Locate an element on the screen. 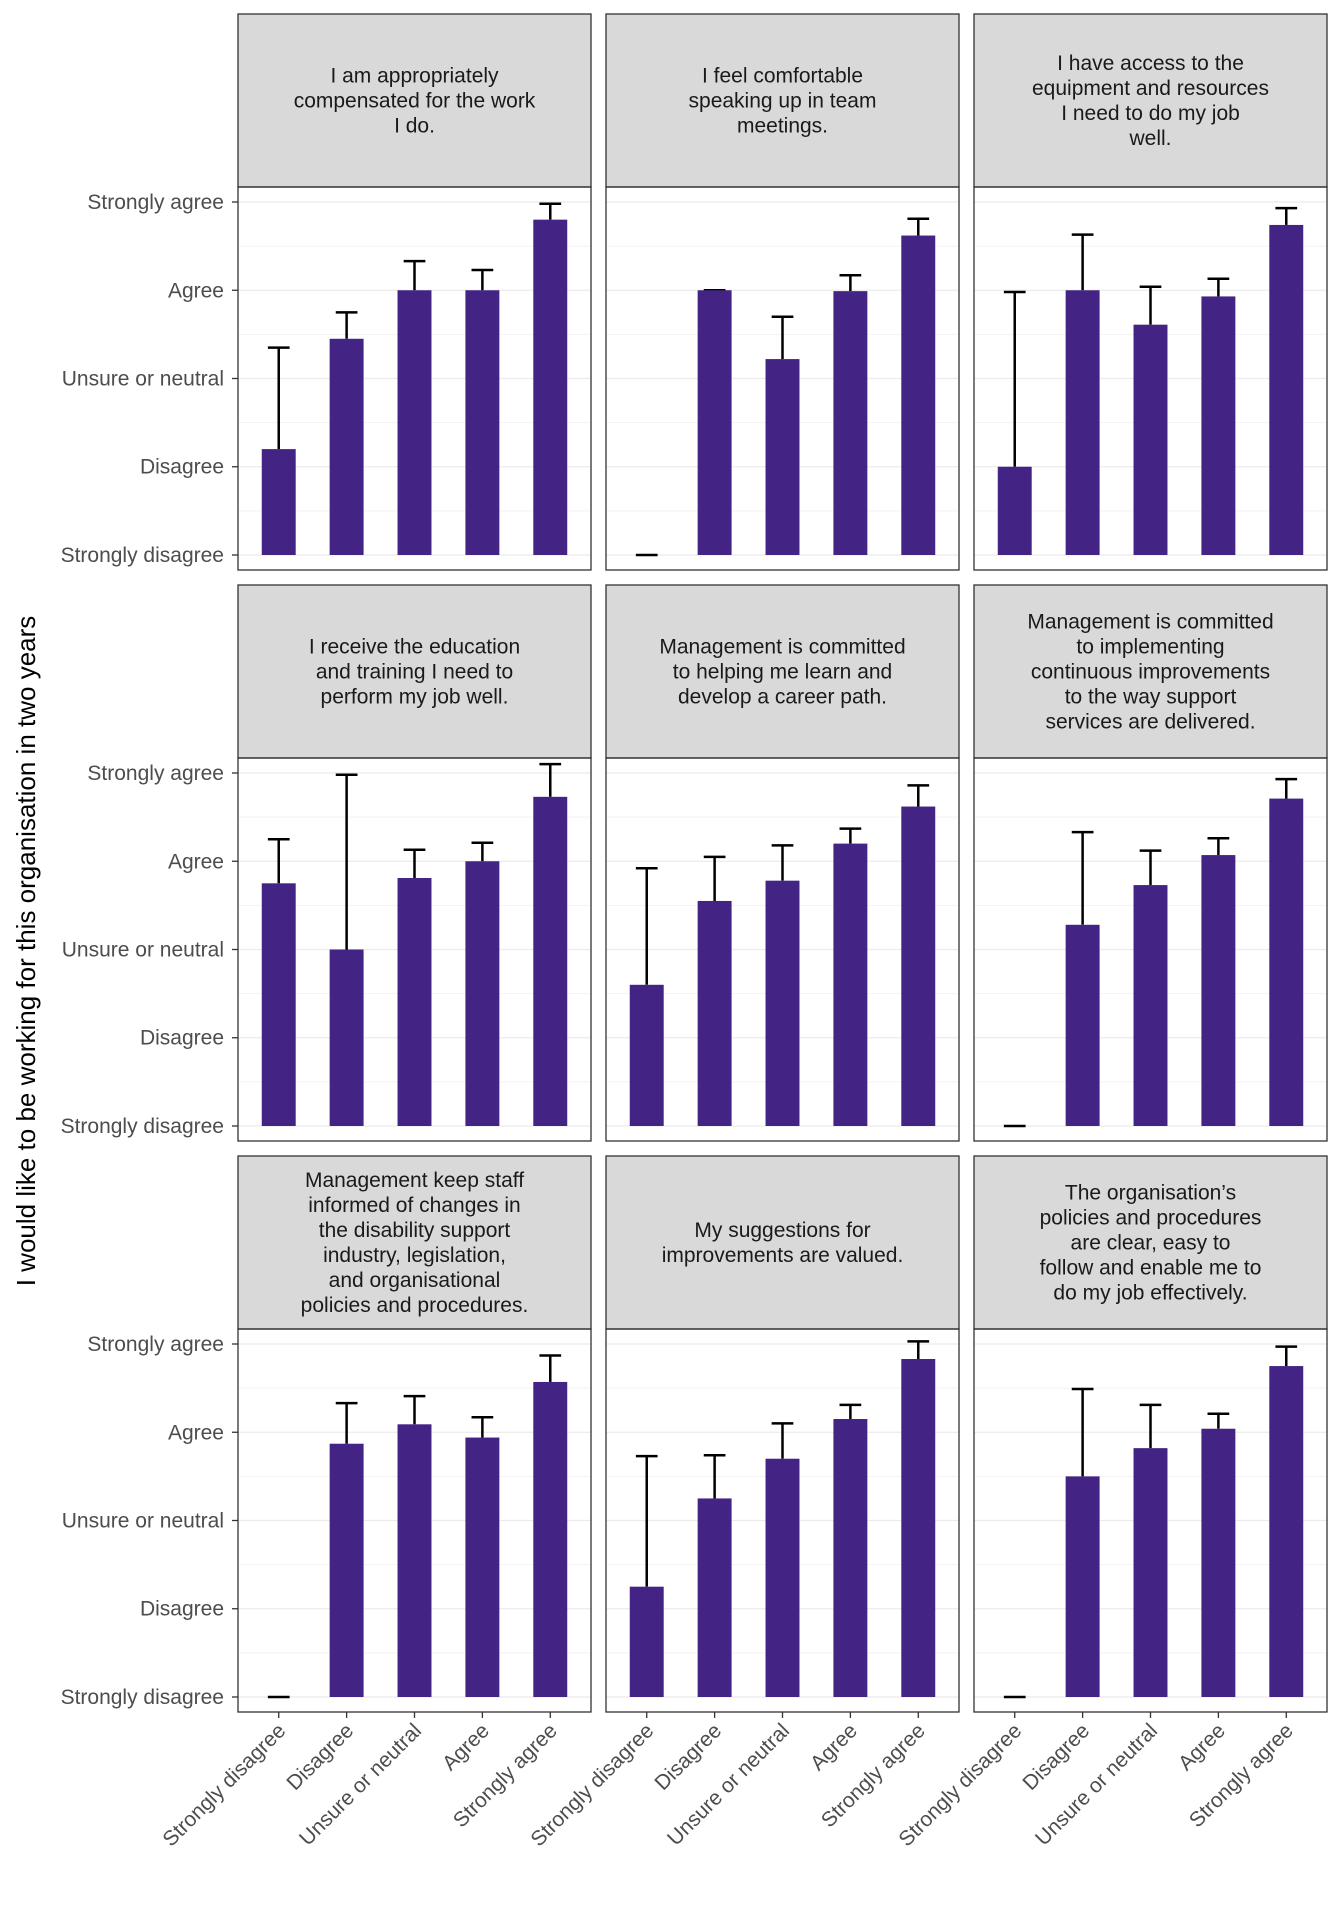 This screenshot has width=1344, height=1920. facet-title-line: and training I need to is located at coordinates (414, 672).